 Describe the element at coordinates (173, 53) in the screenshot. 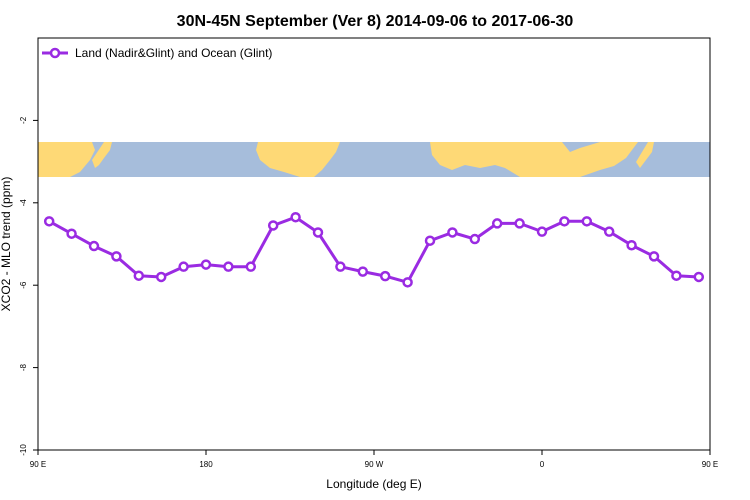

I see `legend-entry-label: Land (Nadir&Glint) and Ocean (Glint)` at that location.